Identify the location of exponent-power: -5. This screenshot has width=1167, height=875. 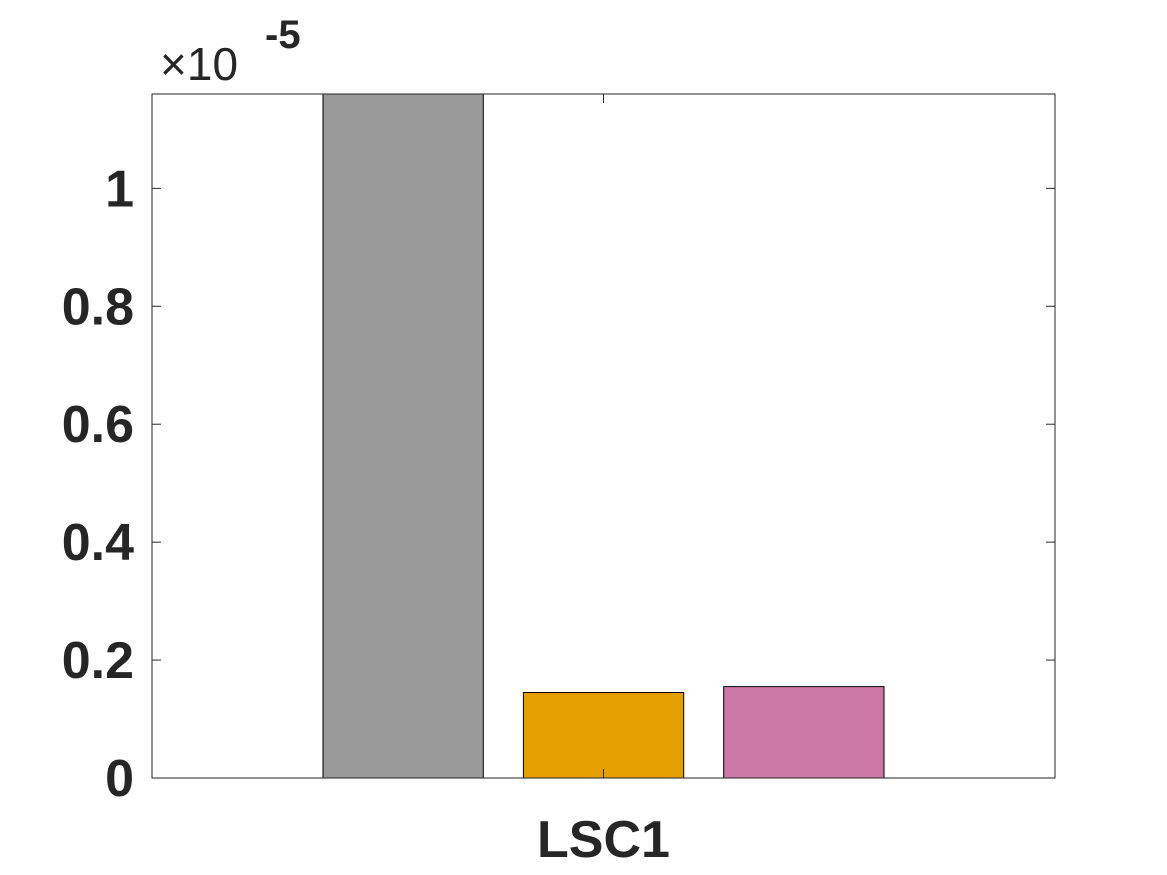
(283, 35).